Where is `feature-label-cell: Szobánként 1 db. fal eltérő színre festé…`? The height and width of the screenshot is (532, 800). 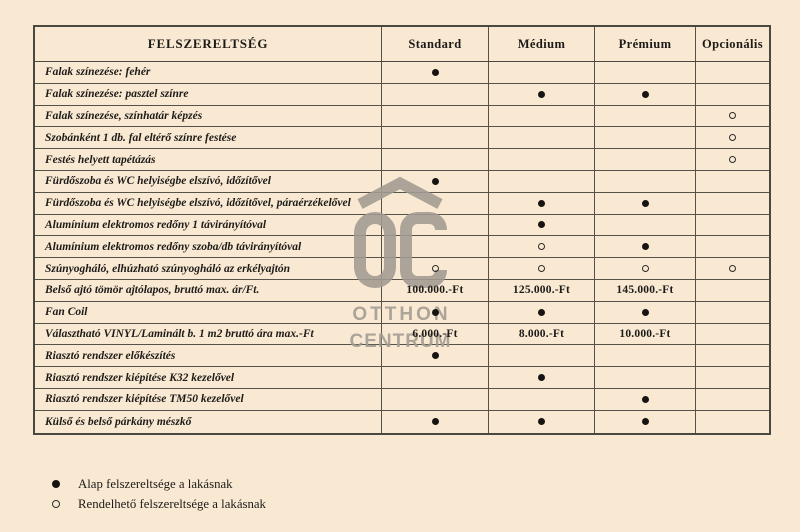 feature-label-cell: Szobánként 1 db. fal eltérő színre festé… is located at coordinates (208, 138).